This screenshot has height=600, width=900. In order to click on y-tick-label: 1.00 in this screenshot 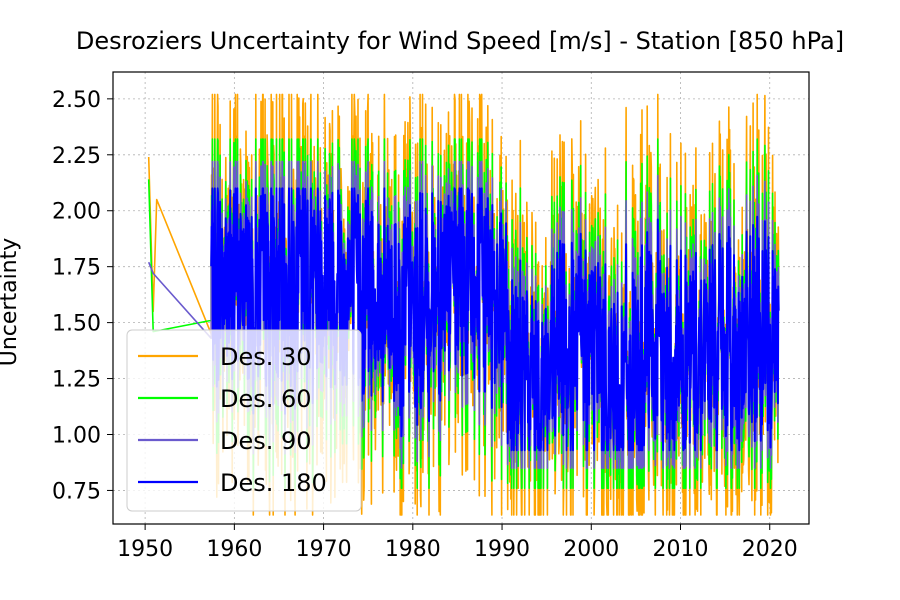, I will do `click(76, 435)`.